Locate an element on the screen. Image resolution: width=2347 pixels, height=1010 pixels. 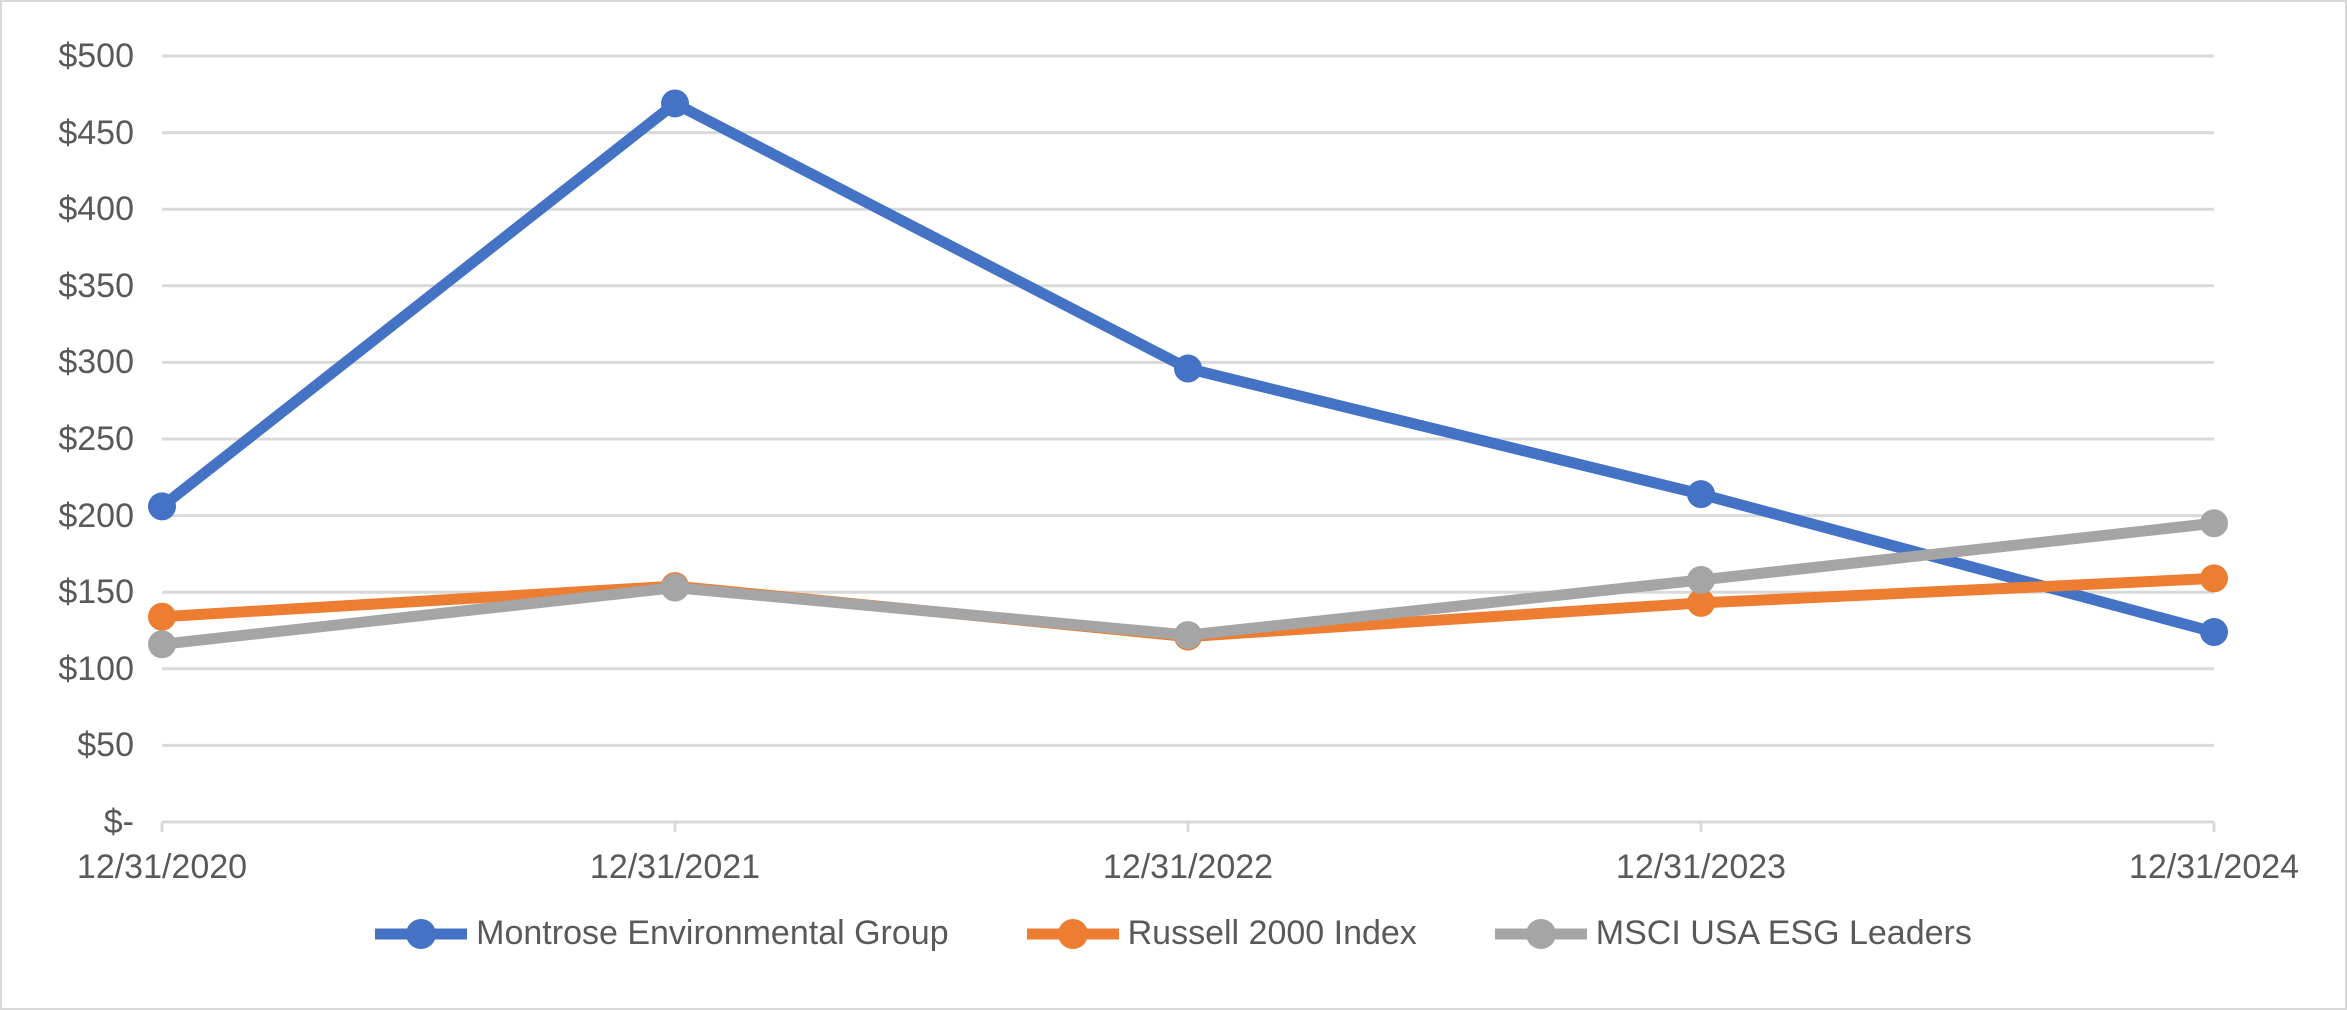
y-tick-label: $250 is located at coordinates (96, 439).